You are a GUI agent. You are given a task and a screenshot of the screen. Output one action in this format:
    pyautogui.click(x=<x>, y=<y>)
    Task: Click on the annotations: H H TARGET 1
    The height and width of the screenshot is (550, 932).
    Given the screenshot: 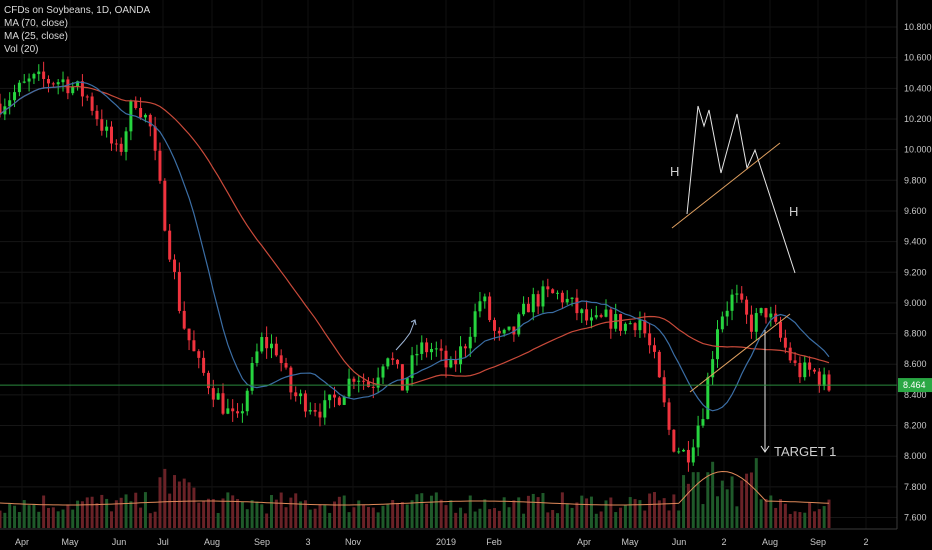 What is the action you would take?
    pyautogui.click(x=753, y=311)
    